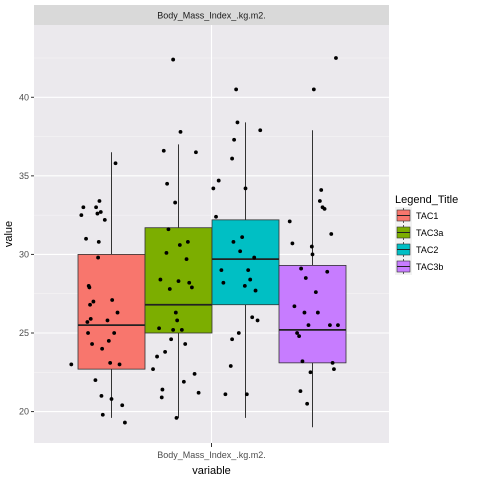 This screenshot has height=480, width=480. I want to click on legend-item-TAC3a: TAC3a, so click(419, 232).